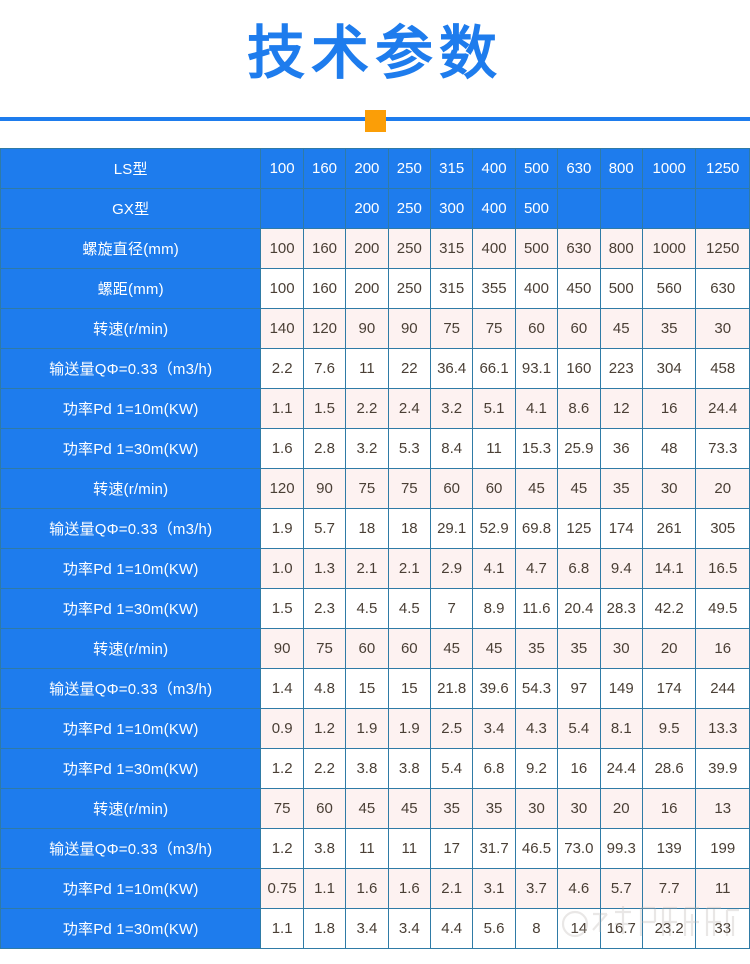  What do you see at coordinates (282, 768) in the screenshot?
I see `table-cell: 1.2` at bounding box center [282, 768].